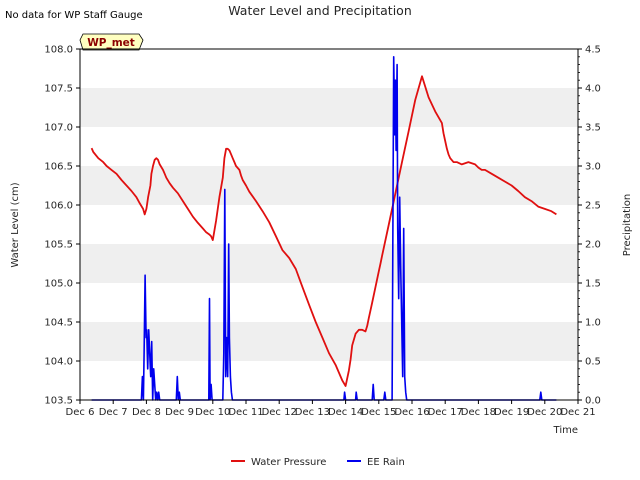 The image size is (640, 480). Describe the element at coordinates (320, 10) in the screenshot. I see `chart-title: Water Level and Precipitation` at that location.